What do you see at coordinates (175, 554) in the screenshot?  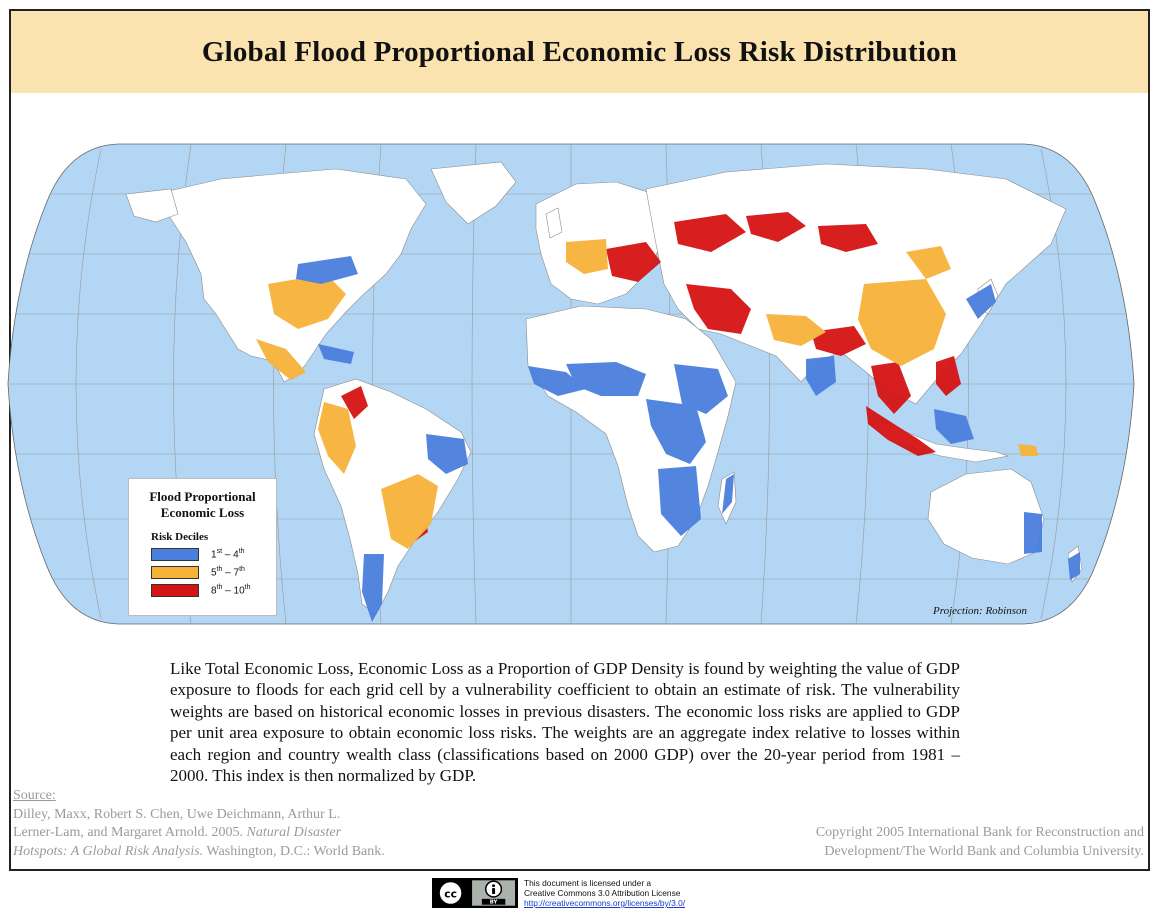 I see `swatch-low` at bounding box center [175, 554].